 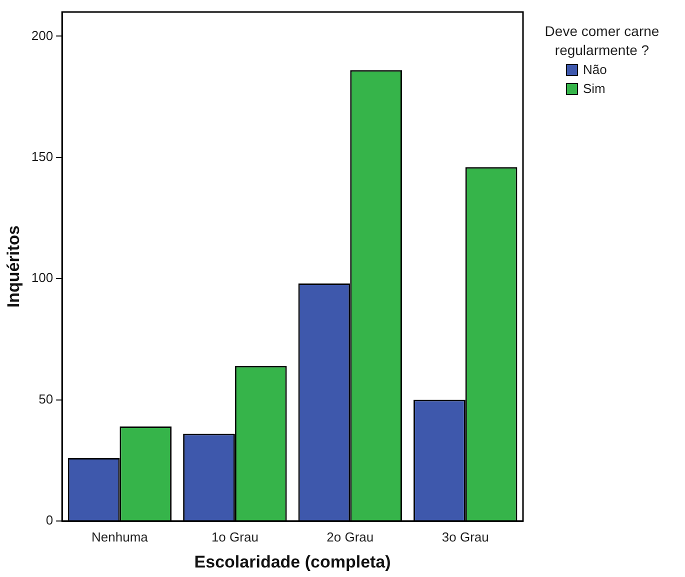 What do you see at coordinates (42, 156) in the screenshot?
I see `y-tick-label: 150` at bounding box center [42, 156].